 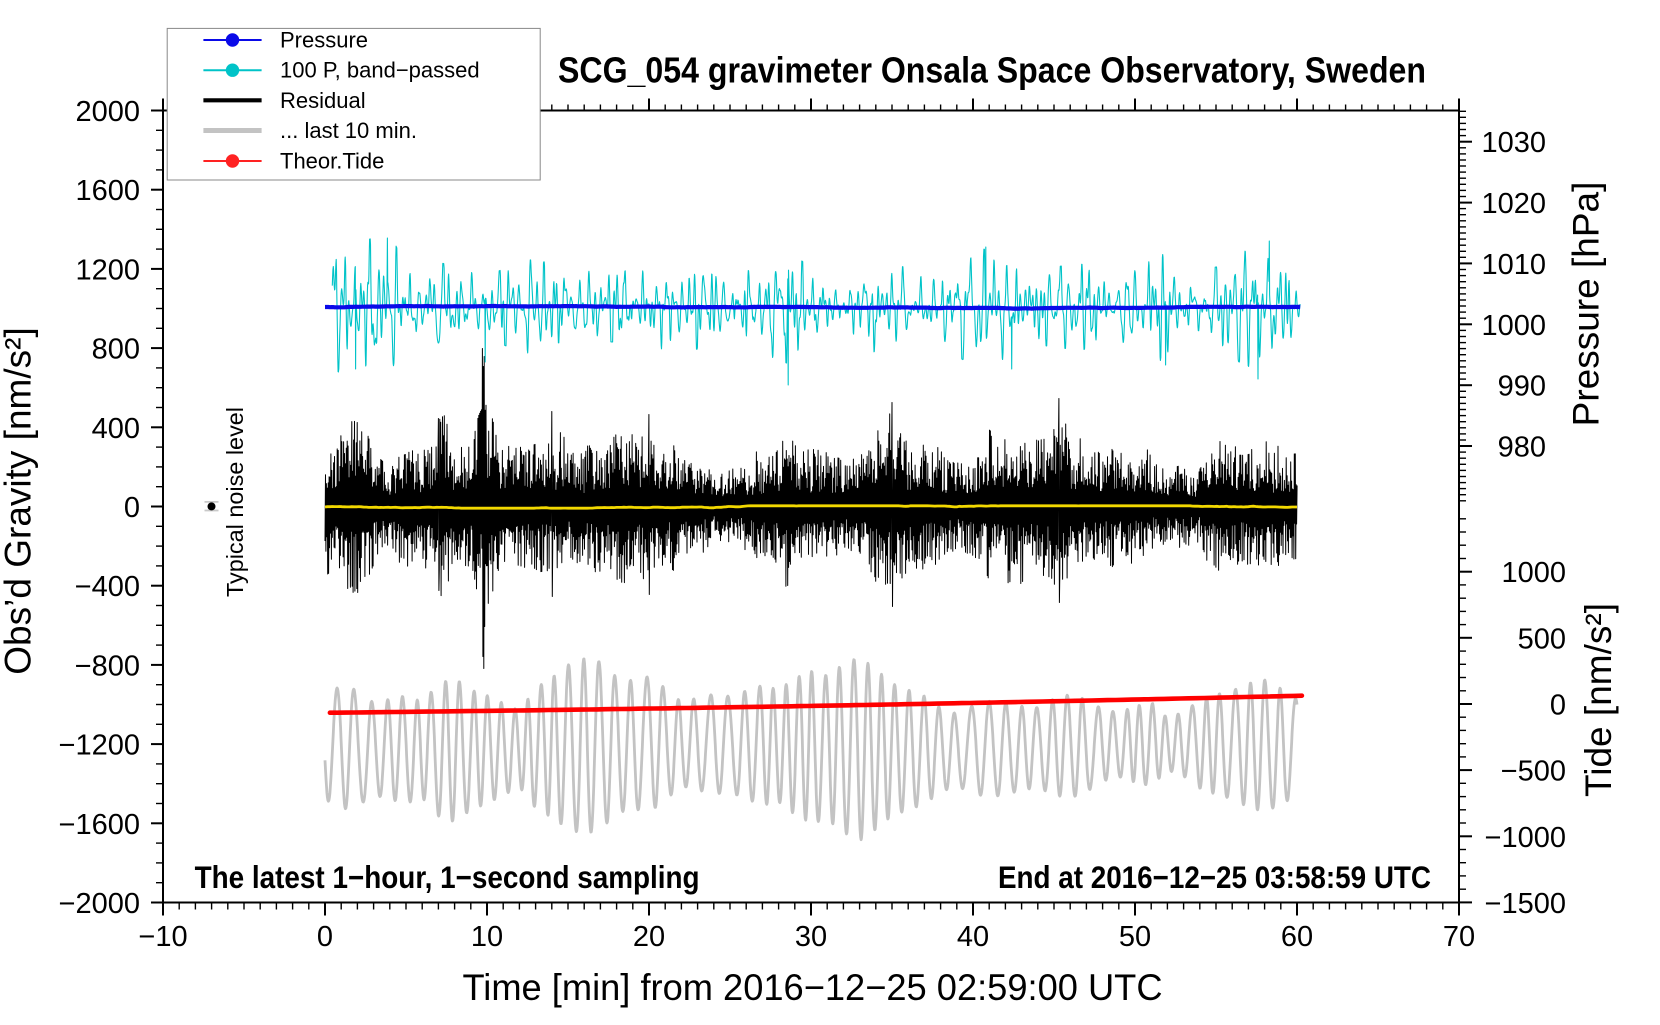 I want to click on svg-text: −800, so click(x=107, y=666).